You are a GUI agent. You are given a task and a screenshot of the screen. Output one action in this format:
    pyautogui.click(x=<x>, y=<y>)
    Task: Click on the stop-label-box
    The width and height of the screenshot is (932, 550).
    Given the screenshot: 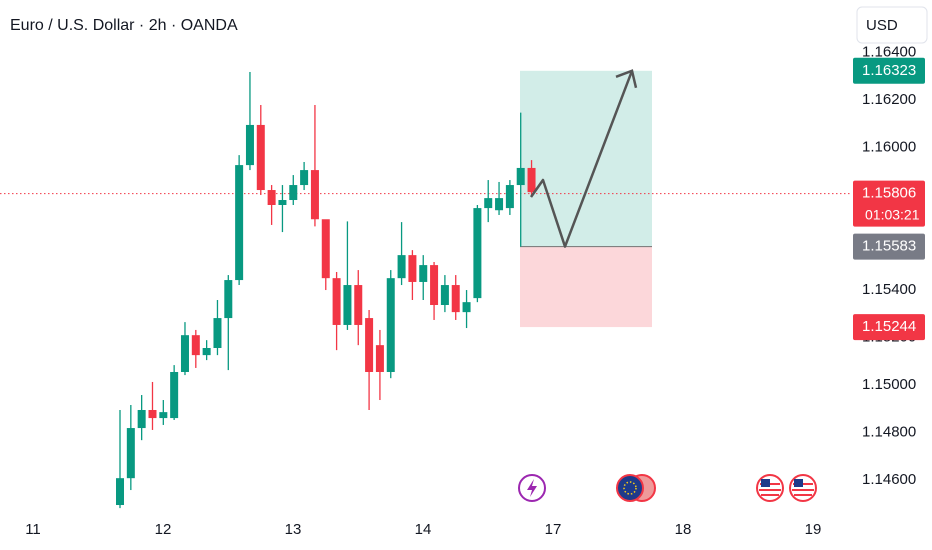 What is the action you would take?
    pyautogui.click(x=889, y=327)
    